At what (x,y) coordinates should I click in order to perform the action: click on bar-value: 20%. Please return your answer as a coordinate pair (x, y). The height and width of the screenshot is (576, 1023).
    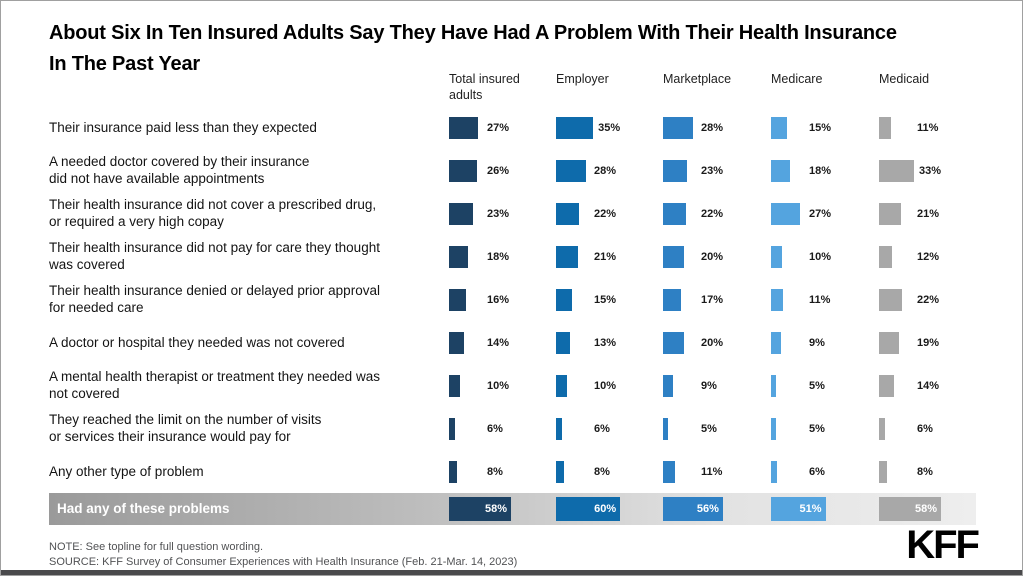
    Looking at the image, I should click on (712, 342).